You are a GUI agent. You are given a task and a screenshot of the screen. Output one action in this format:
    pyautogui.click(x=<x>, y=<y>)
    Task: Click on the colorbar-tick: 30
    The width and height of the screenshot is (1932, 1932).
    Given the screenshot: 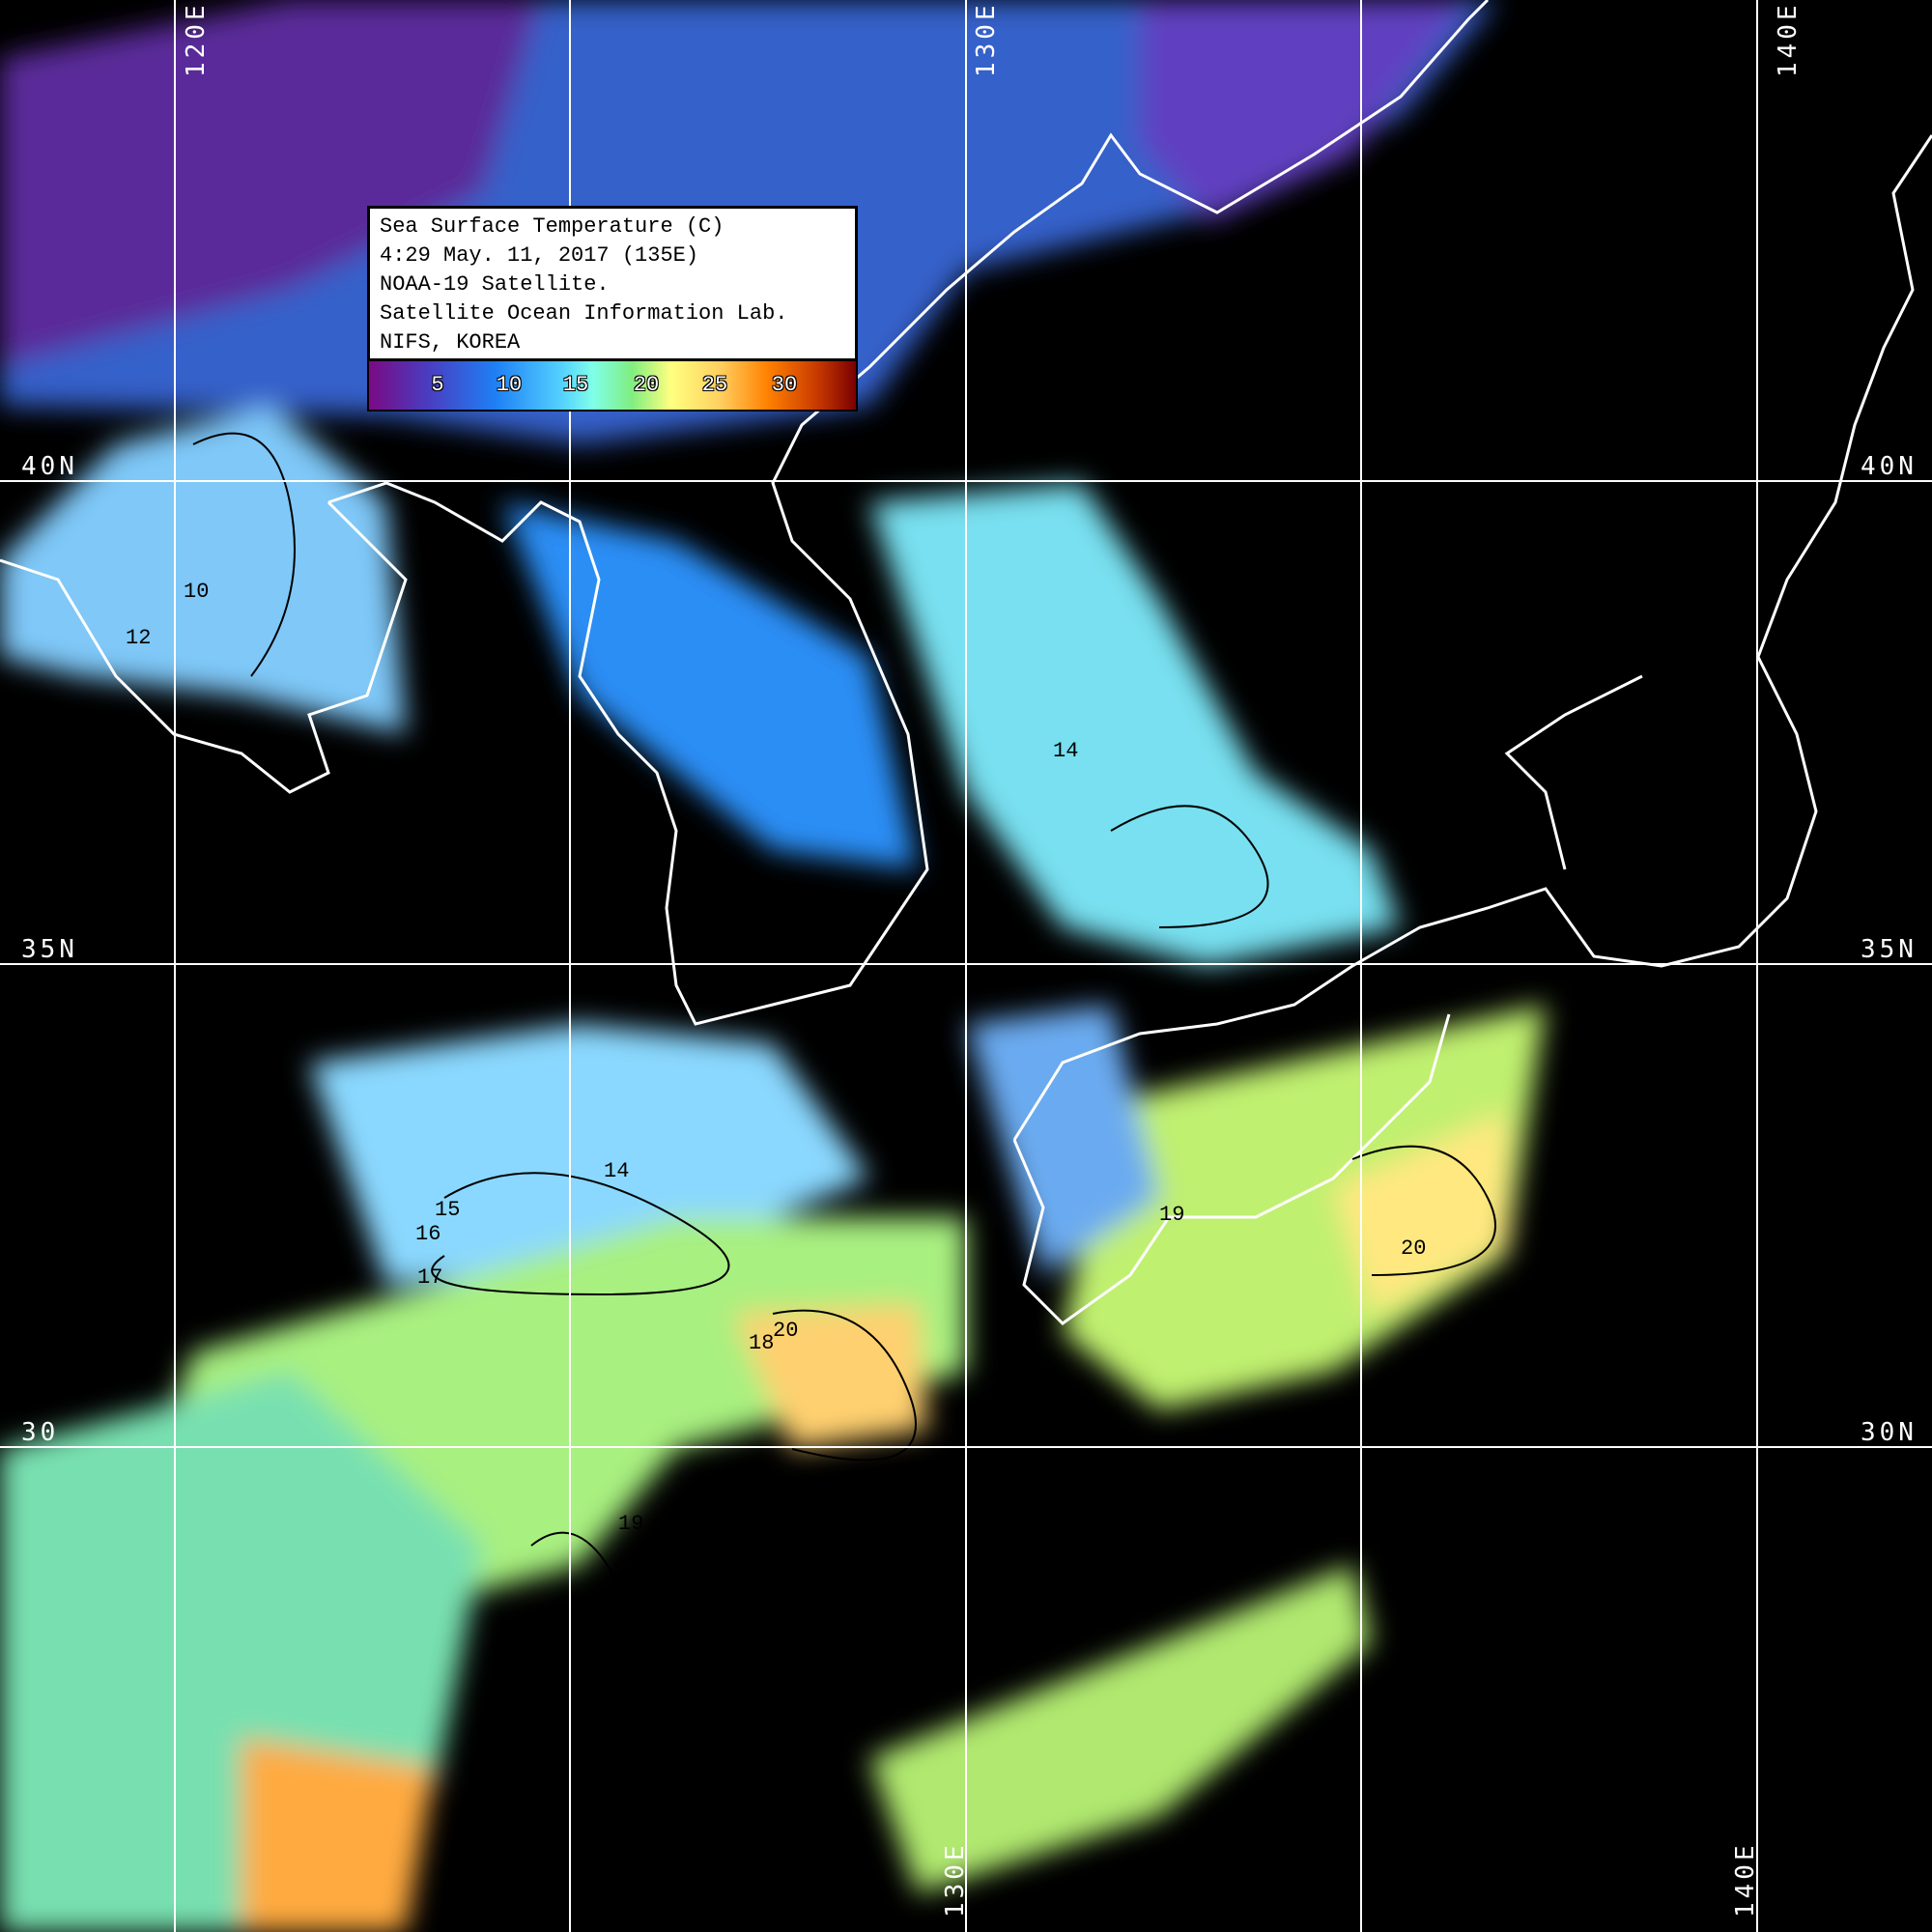 What is the action you would take?
    pyautogui.click(x=784, y=385)
    